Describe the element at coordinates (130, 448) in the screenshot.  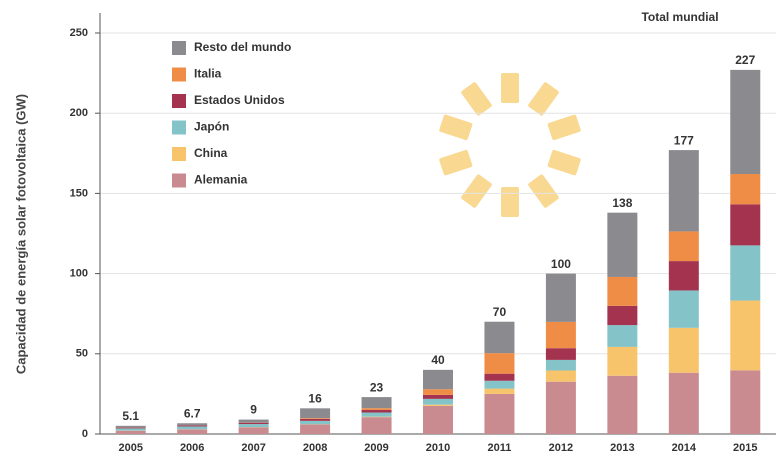
I see `x-tick-label: 2005` at that location.